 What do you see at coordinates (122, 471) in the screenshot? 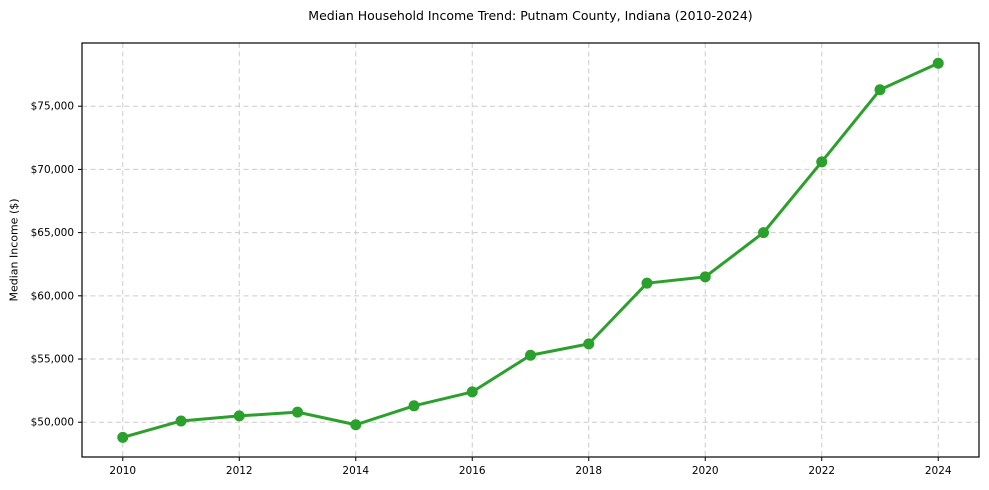
I see `x-tick-label: 2010` at bounding box center [122, 471].